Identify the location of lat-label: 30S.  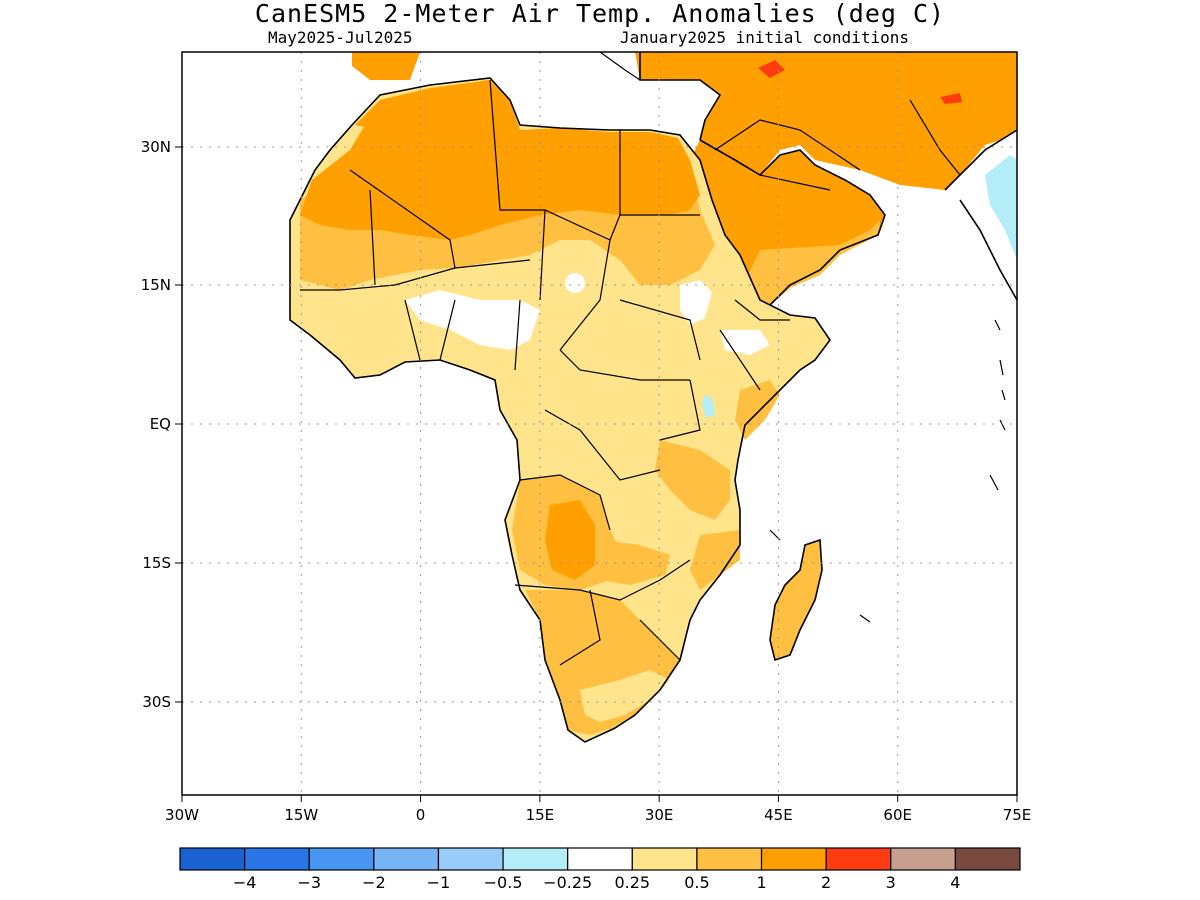
(156, 702).